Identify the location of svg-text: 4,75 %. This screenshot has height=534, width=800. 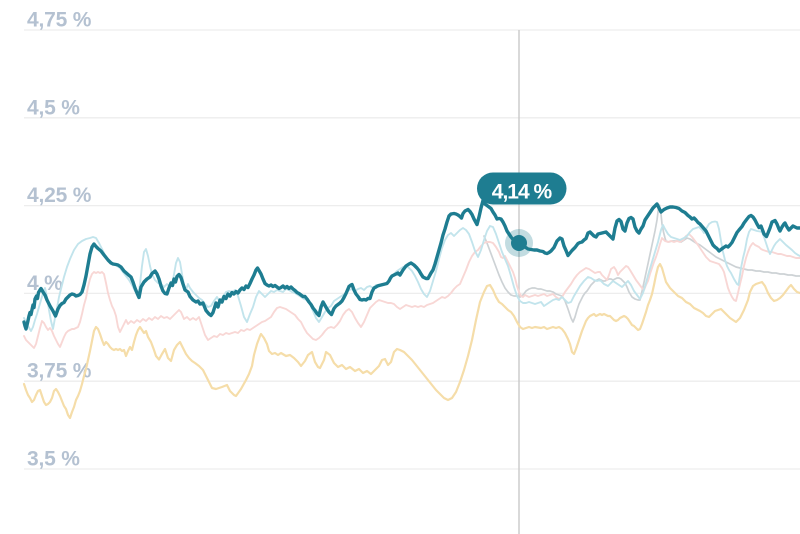
(59, 20).